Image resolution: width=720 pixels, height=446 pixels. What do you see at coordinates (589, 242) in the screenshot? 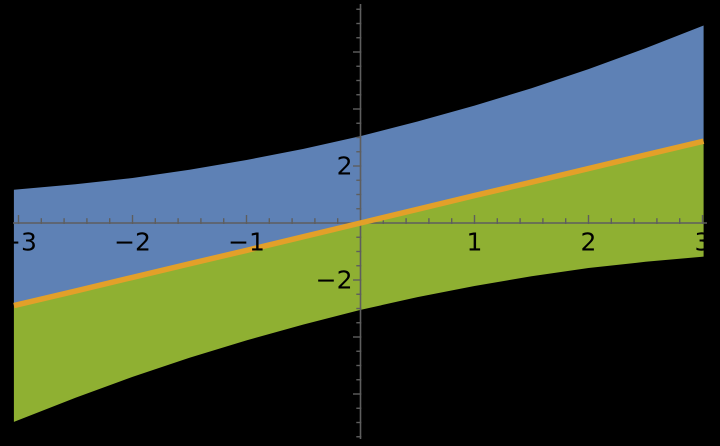
I see `x-tick-label: 2` at bounding box center [589, 242].